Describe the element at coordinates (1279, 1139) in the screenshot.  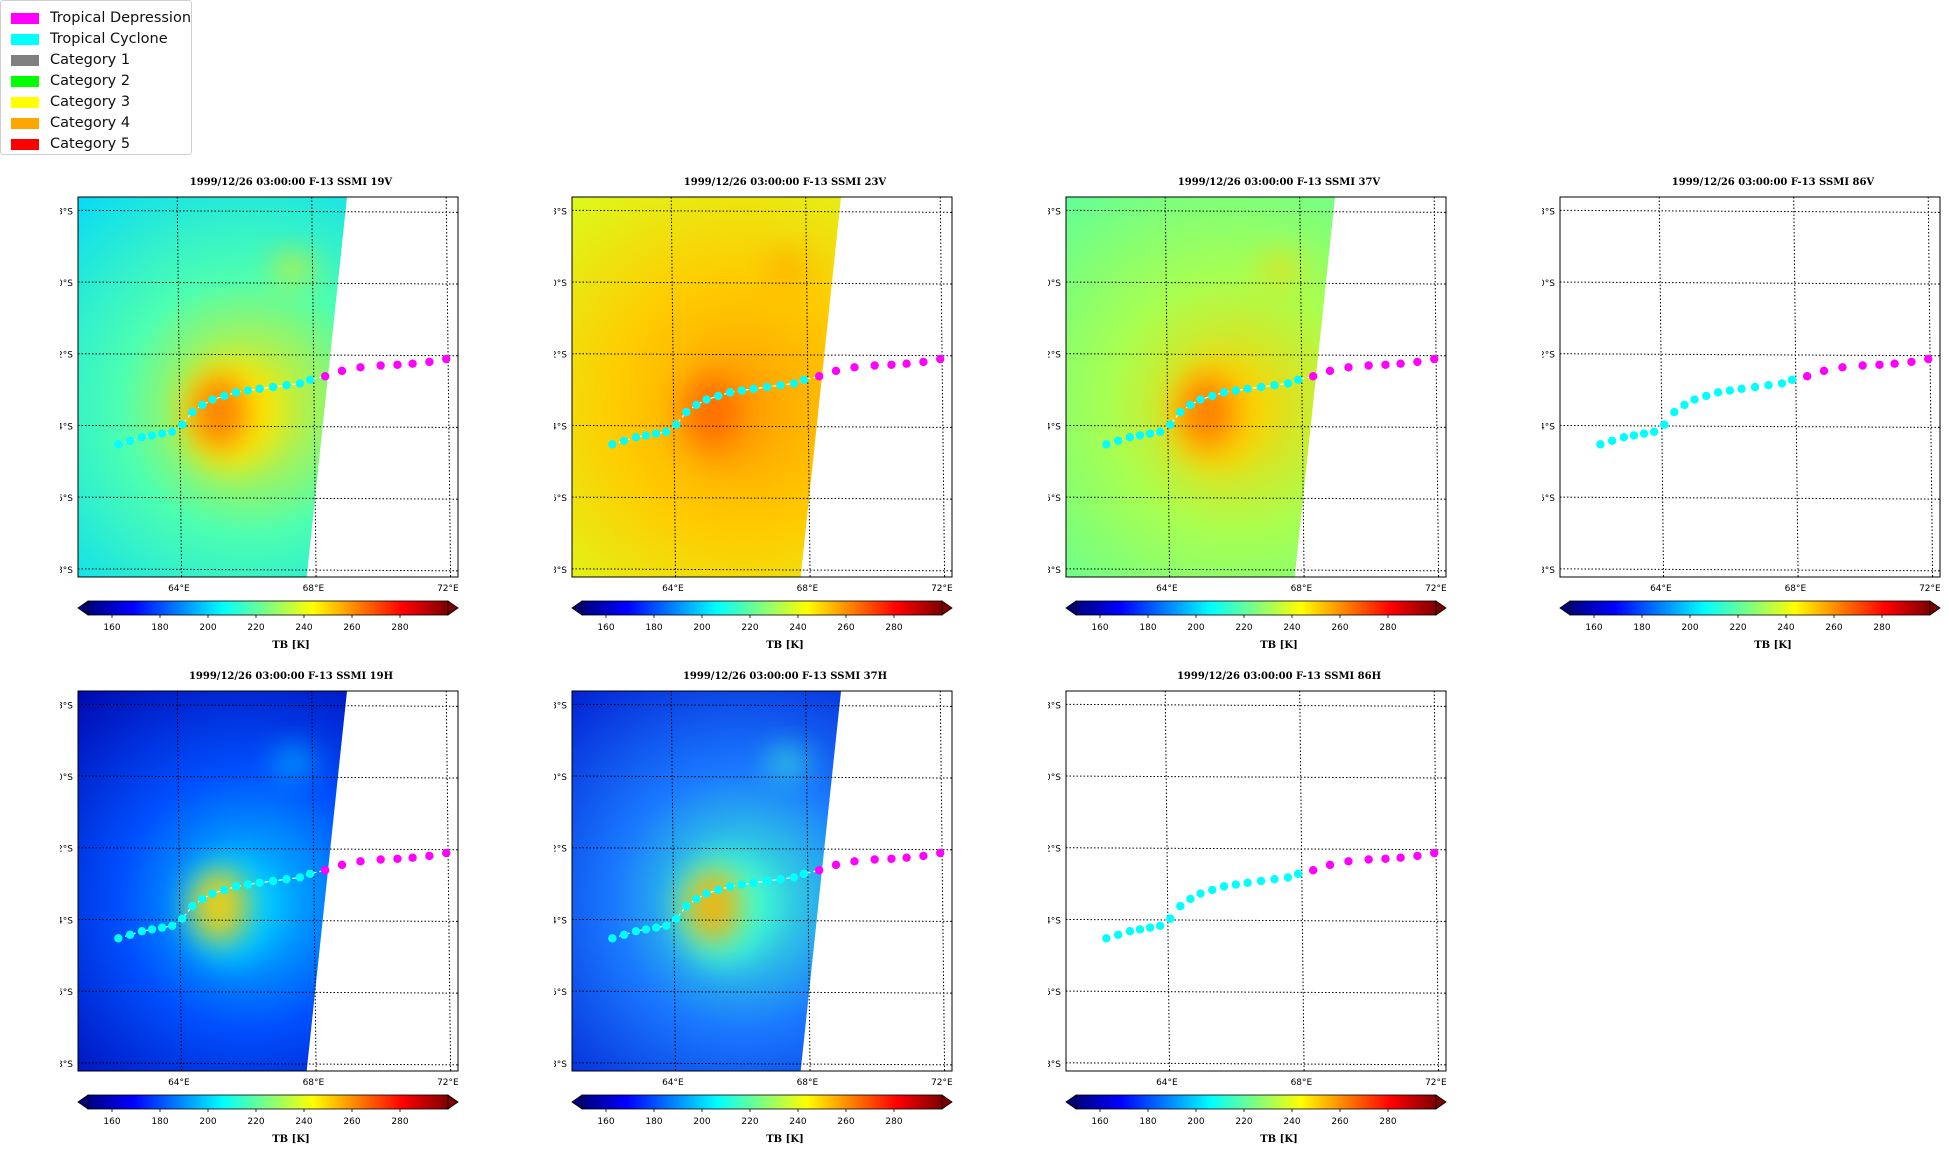
I see `colorbar-label: TB [K]` at that location.